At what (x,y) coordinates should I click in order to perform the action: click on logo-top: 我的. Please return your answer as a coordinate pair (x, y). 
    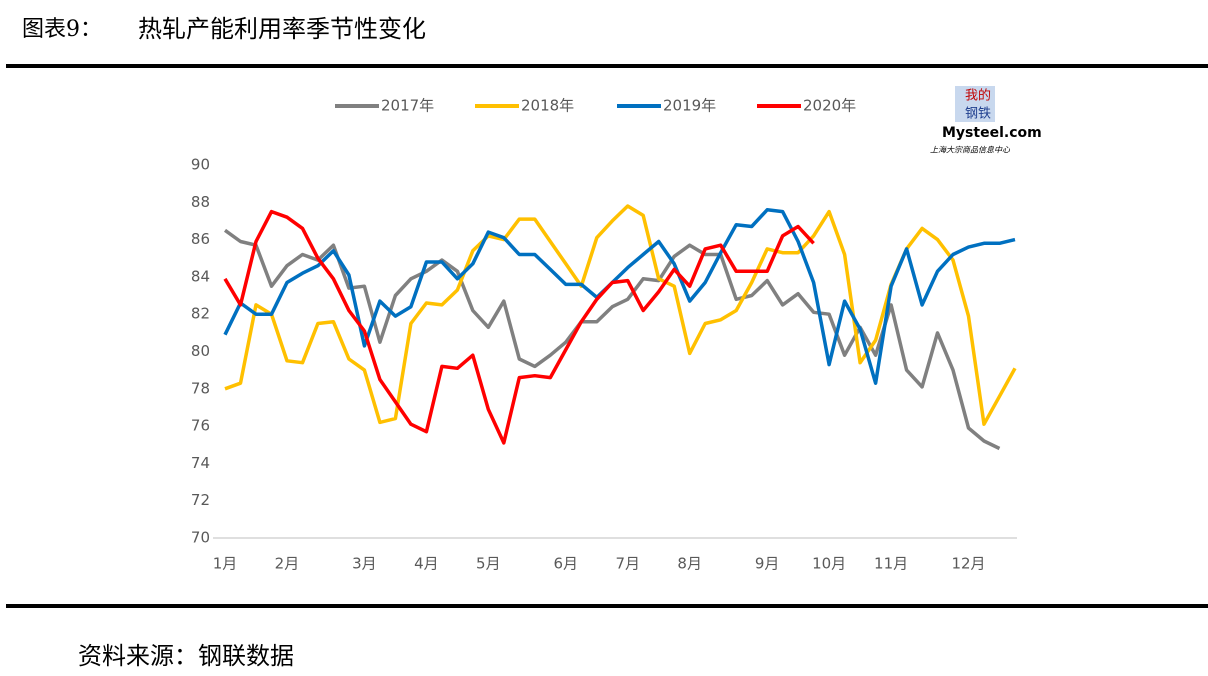
    Looking at the image, I should click on (978, 96).